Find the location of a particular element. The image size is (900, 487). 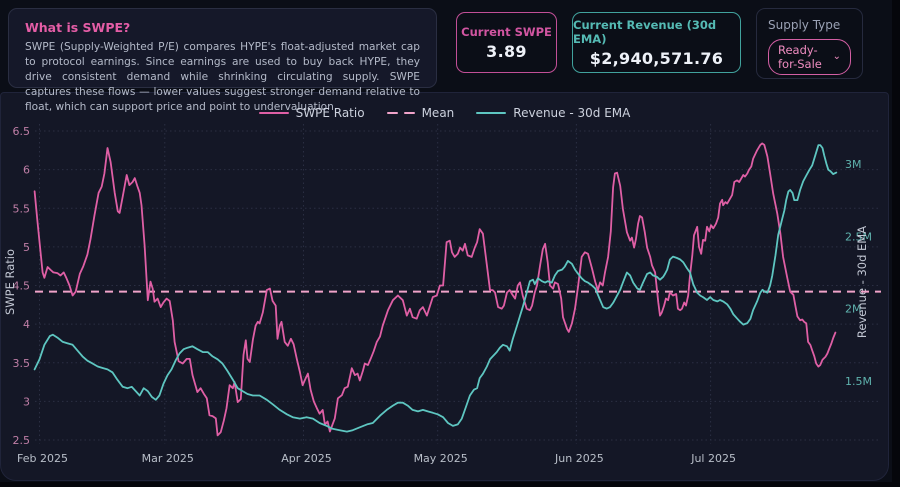

legend-label: Mean is located at coordinates (438, 113).